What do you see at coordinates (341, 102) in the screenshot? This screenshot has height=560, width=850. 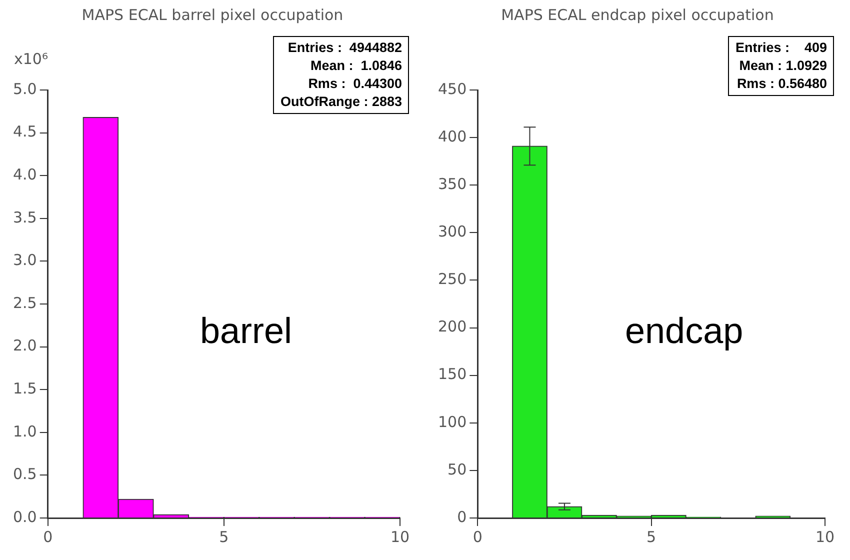 I see `annotation: OutOfRange : 2883` at bounding box center [341, 102].